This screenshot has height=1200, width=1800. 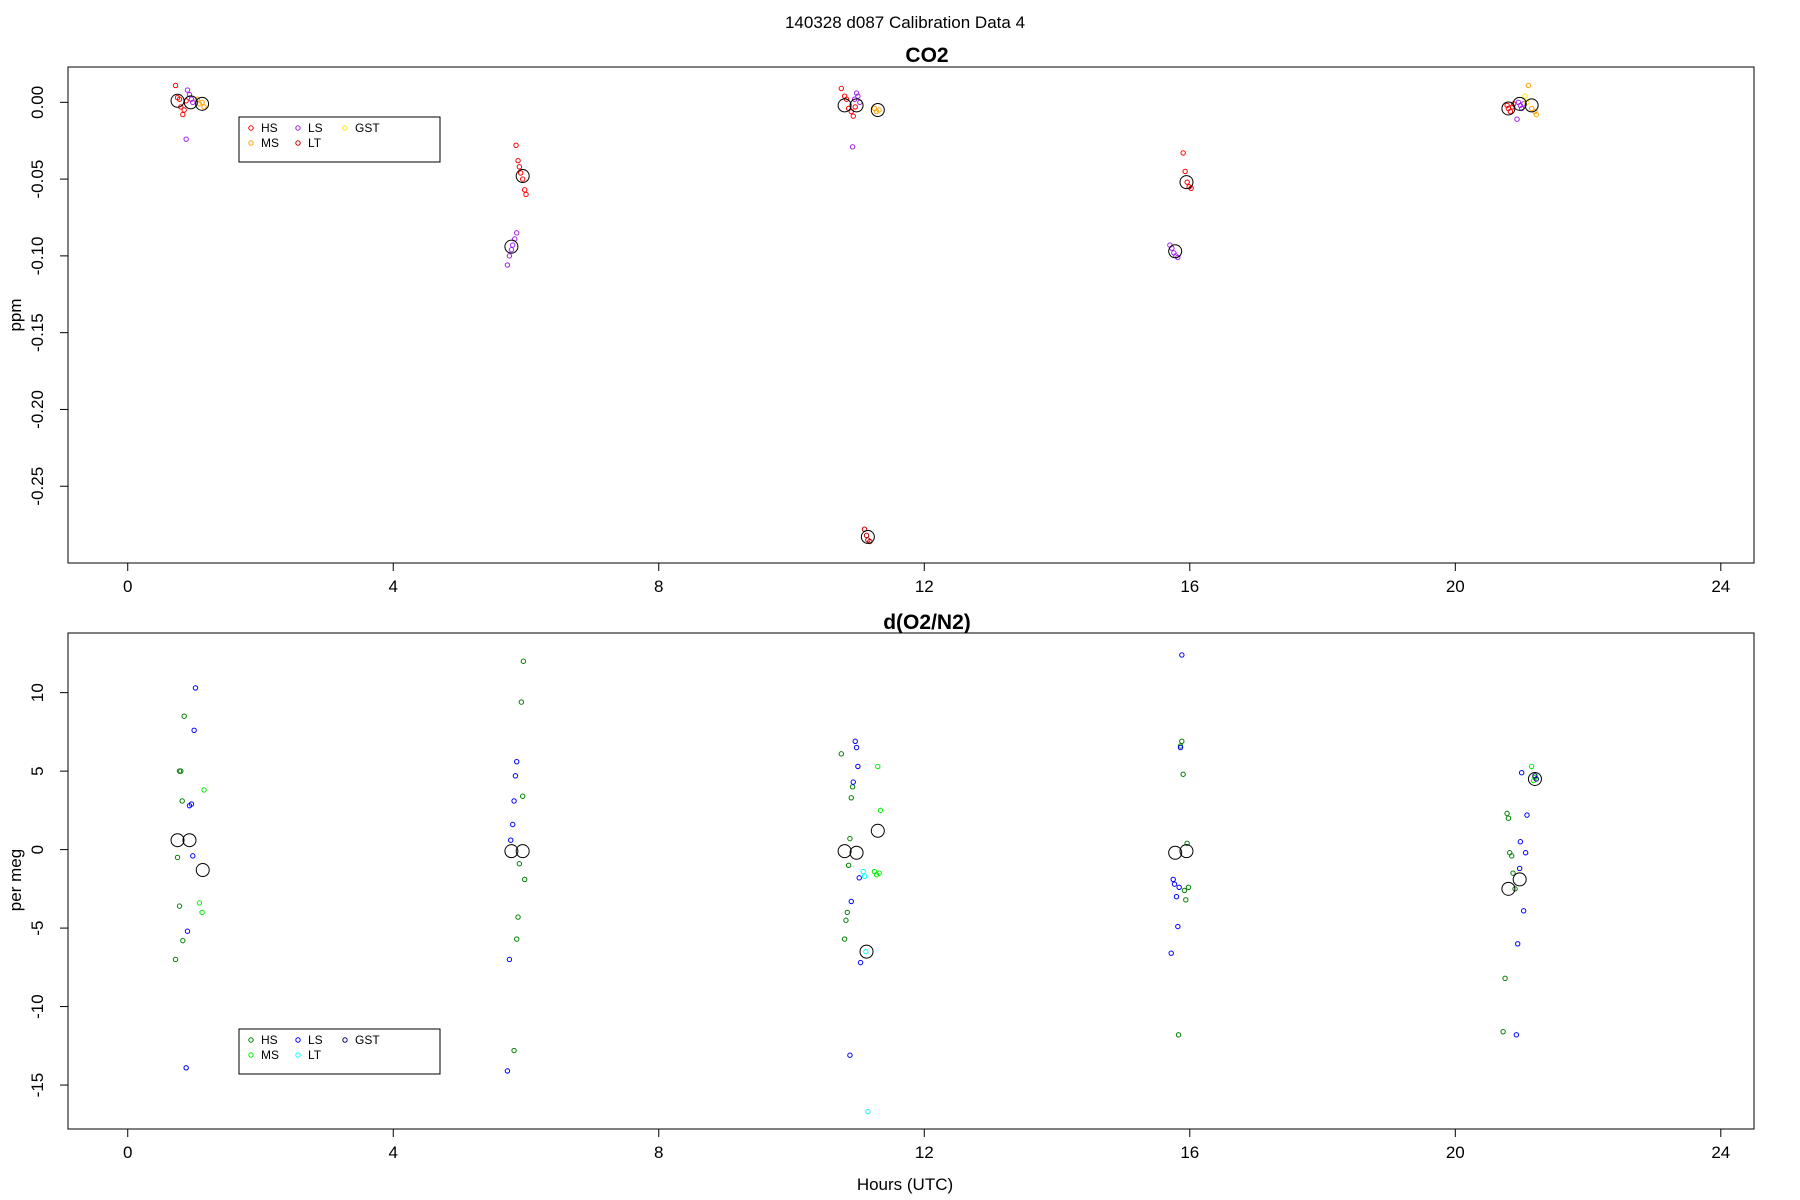 What do you see at coordinates (48, 296) in the screenshot?
I see `co2-y-axis: 0.00 -0.05 -0.10 -0.15 -0.20 -0.25` at bounding box center [48, 296].